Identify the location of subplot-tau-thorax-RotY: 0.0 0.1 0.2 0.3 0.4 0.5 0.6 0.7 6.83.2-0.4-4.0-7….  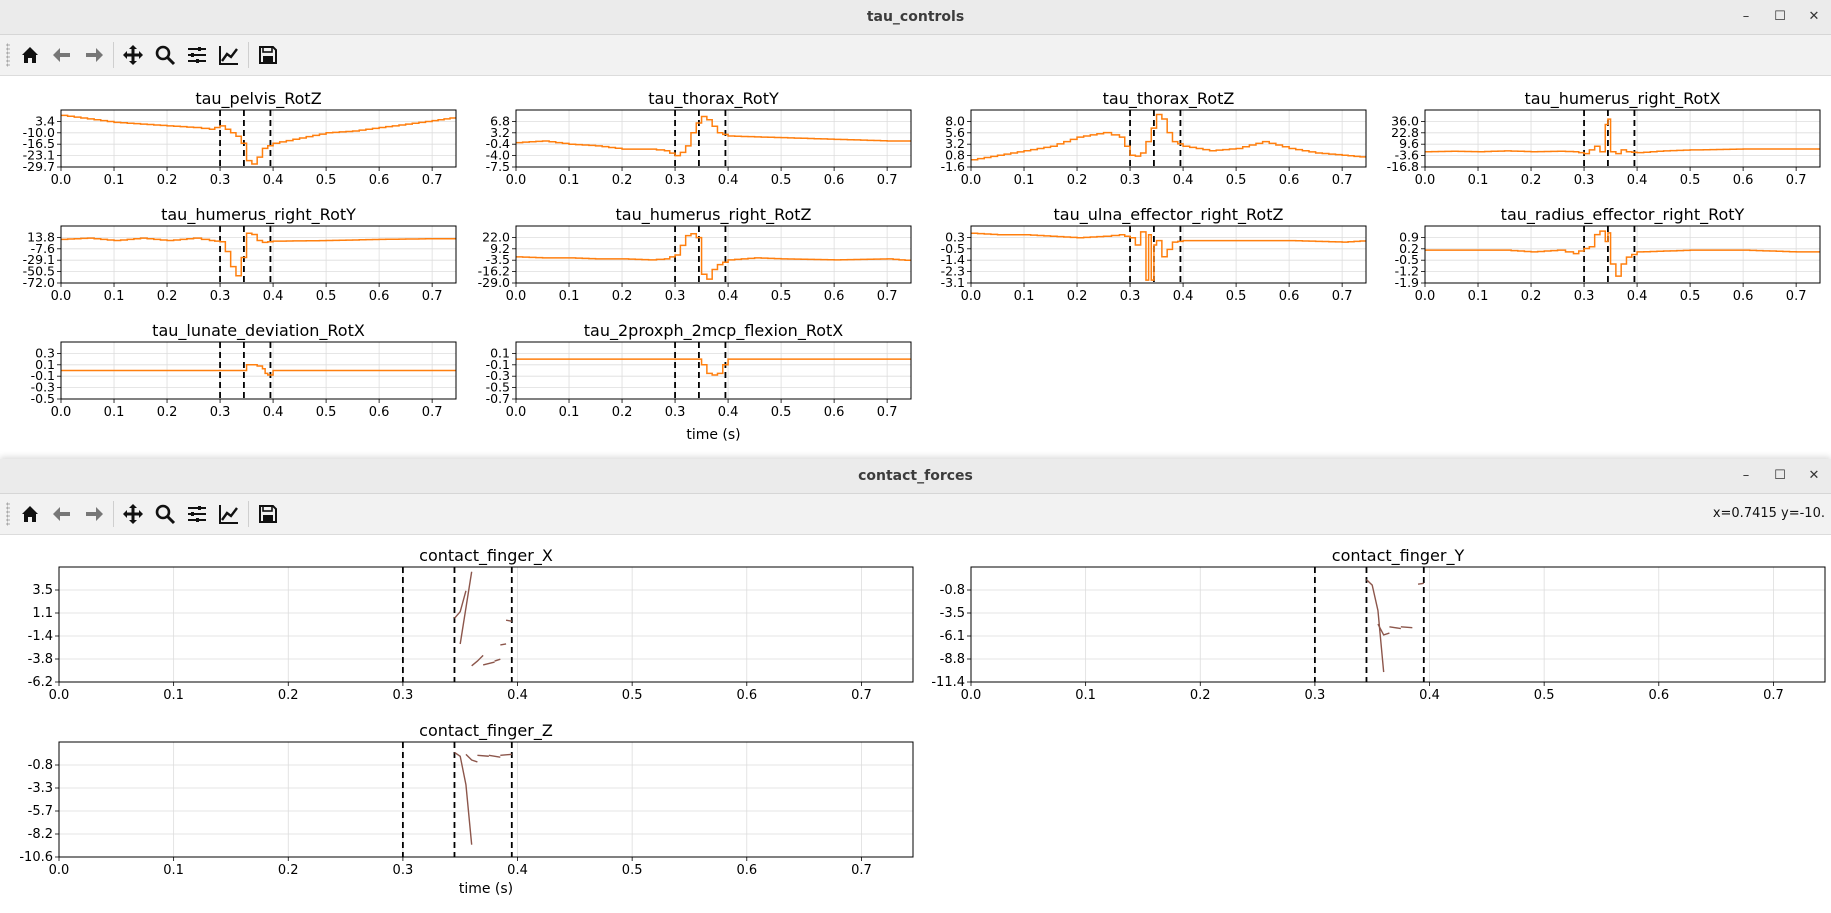
(699, 138).